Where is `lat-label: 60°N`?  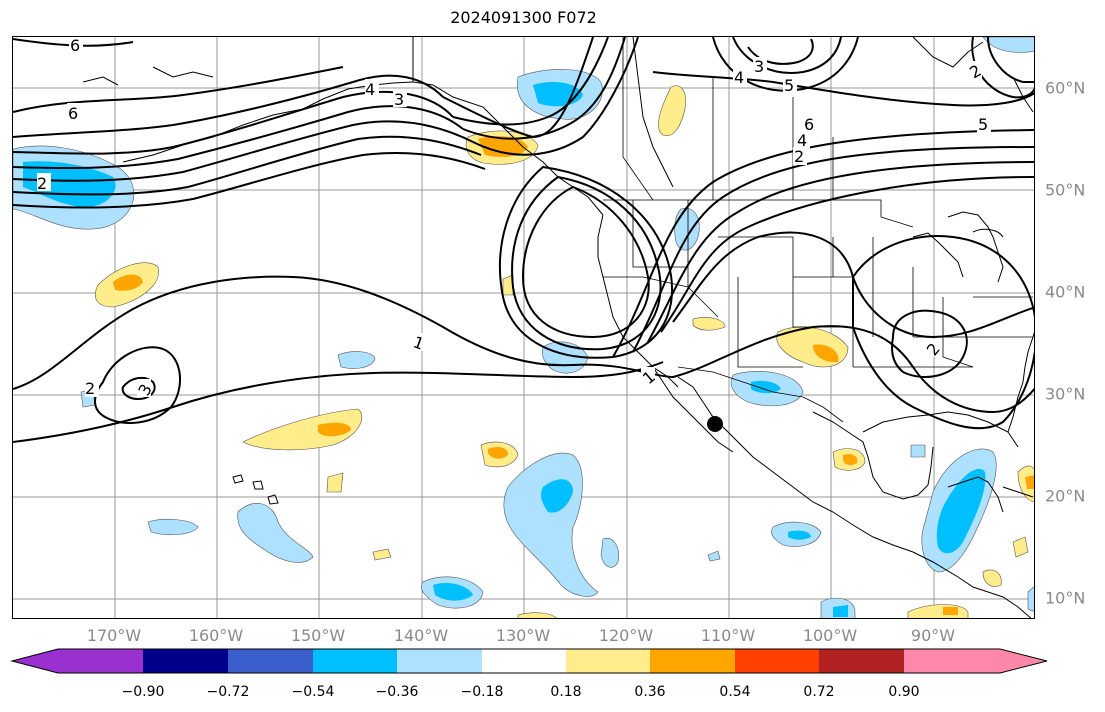 lat-label: 60°N is located at coordinates (1065, 88).